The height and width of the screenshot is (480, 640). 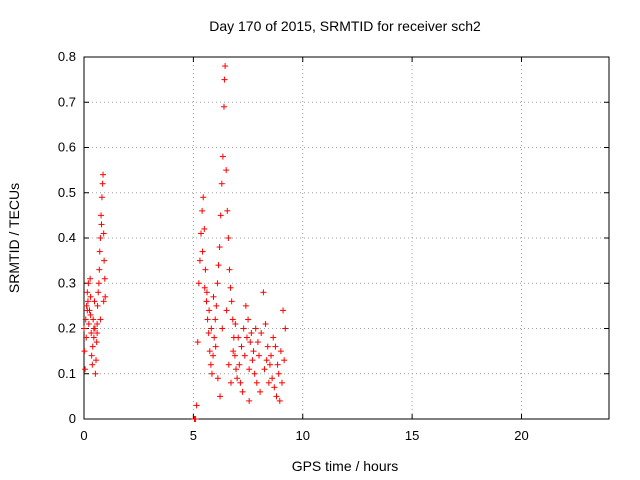 What do you see at coordinates (83, 435) in the screenshot?
I see `x-tick-label: 0` at bounding box center [83, 435].